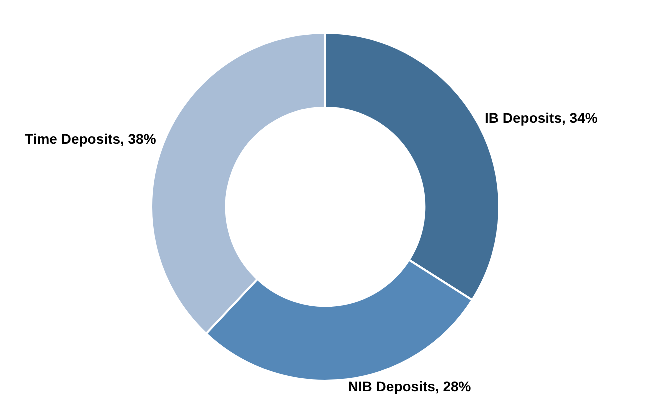 This screenshot has height=414, width=651. Describe the element at coordinates (410, 386) in the screenshot. I see `slice-label: NIB Deposits, 28%` at that location.